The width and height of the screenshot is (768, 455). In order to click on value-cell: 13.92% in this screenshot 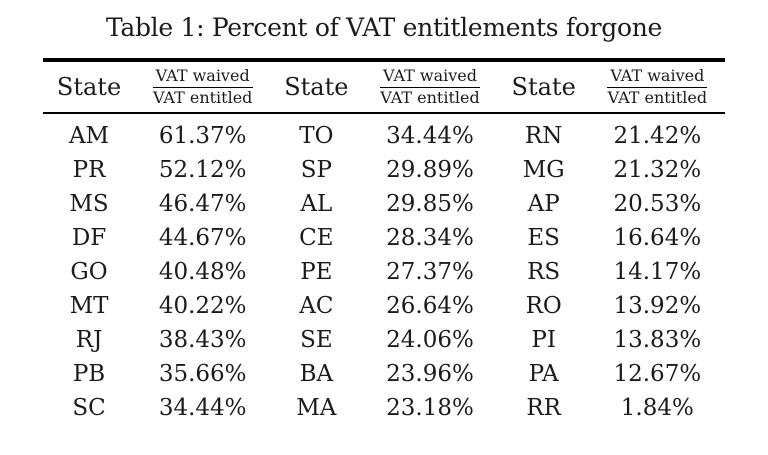, I will do `click(657, 306)`.